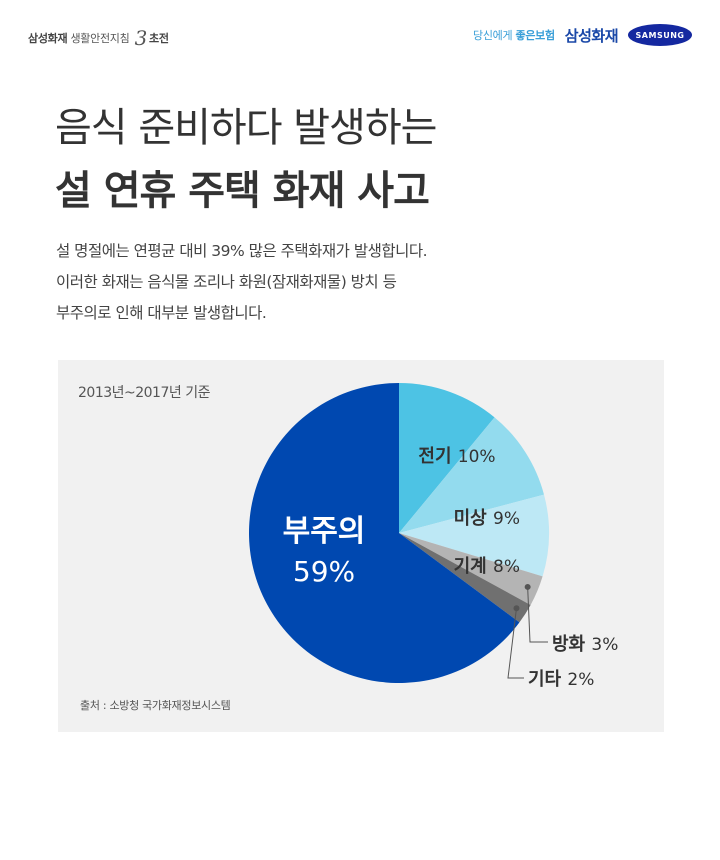 The height and width of the screenshot is (860, 720). What do you see at coordinates (477, 457) in the screenshot?
I see `slice-value-0: 10%` at bounding box center [477, 457].